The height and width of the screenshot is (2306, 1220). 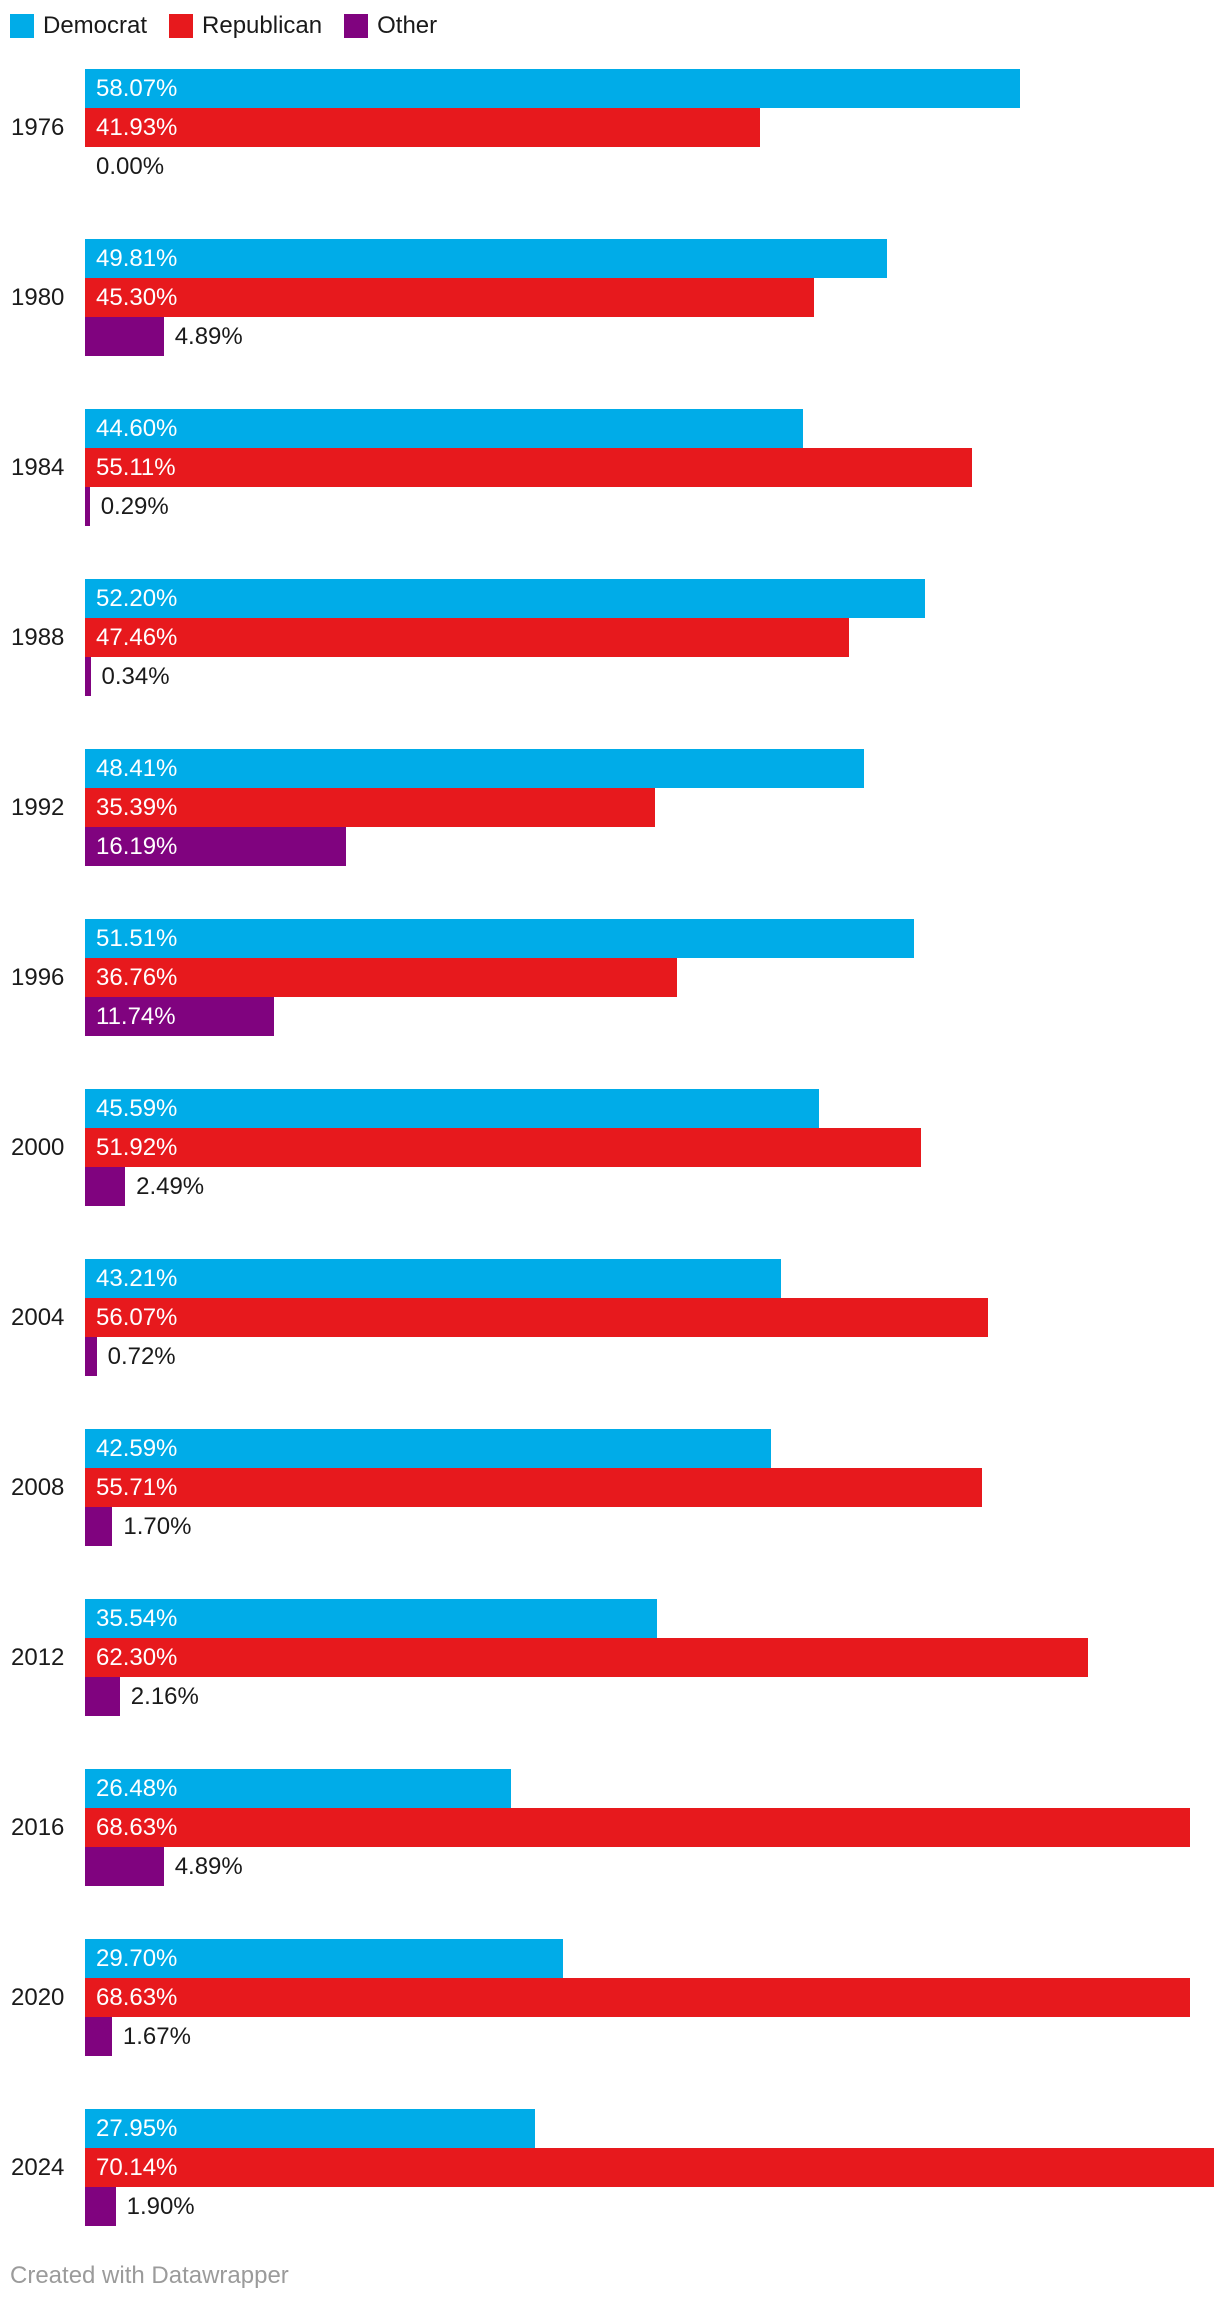 What do you see at coordinates (262, 25) in the screenshot?
I see `legend-label: Republican` at bounding box center [262, 25].